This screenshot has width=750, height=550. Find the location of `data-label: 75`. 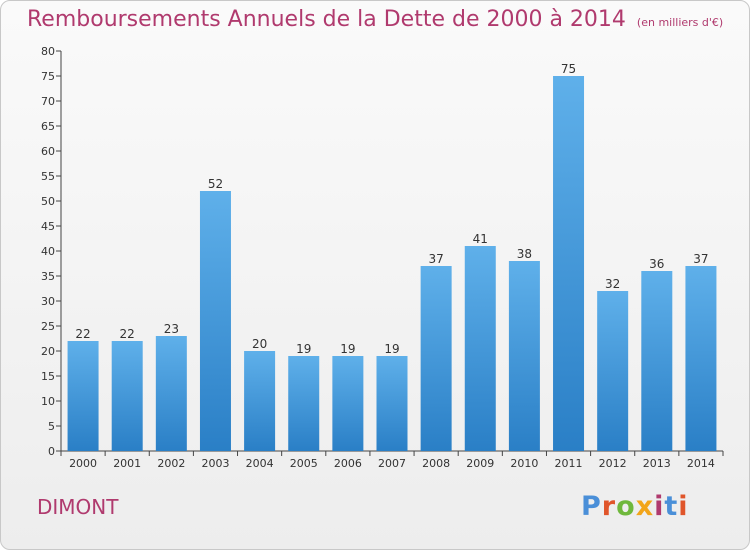

data-label: 75 is located at coordinates (568, 69).